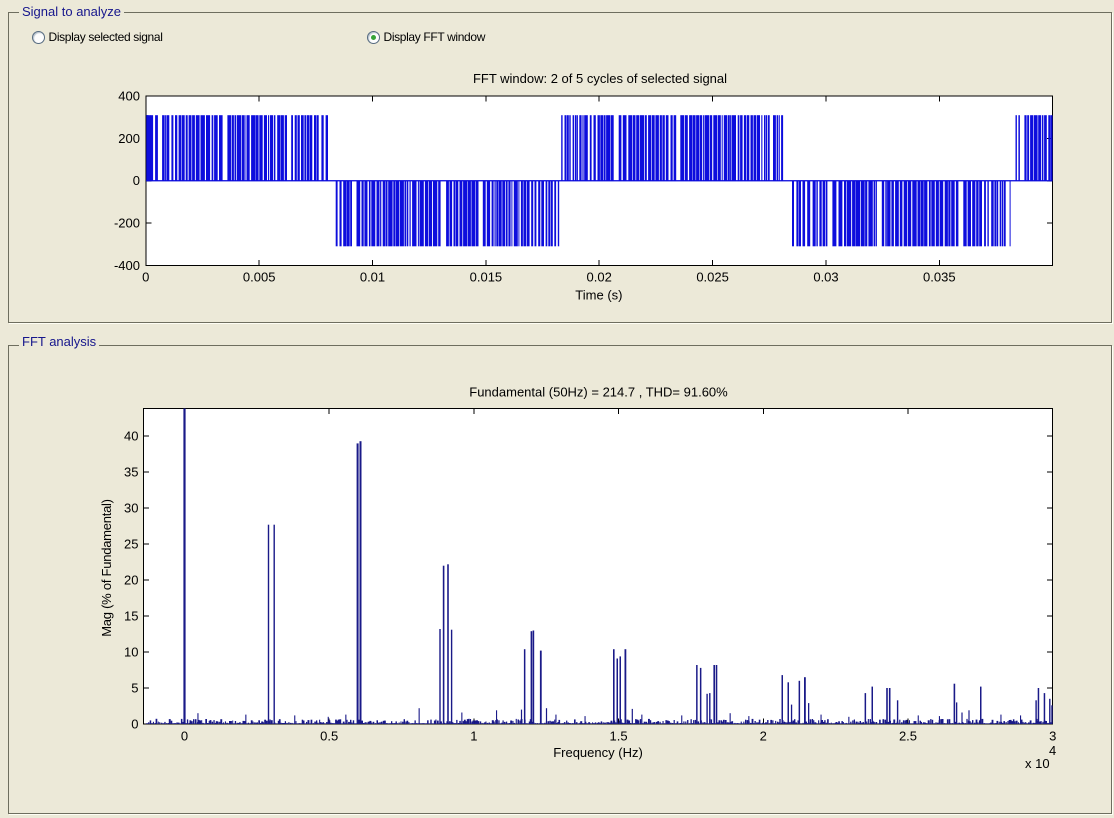  Describe the element at coordinates (599, 277) in the screenshot. I see `svg-text: 0.02` at that location.